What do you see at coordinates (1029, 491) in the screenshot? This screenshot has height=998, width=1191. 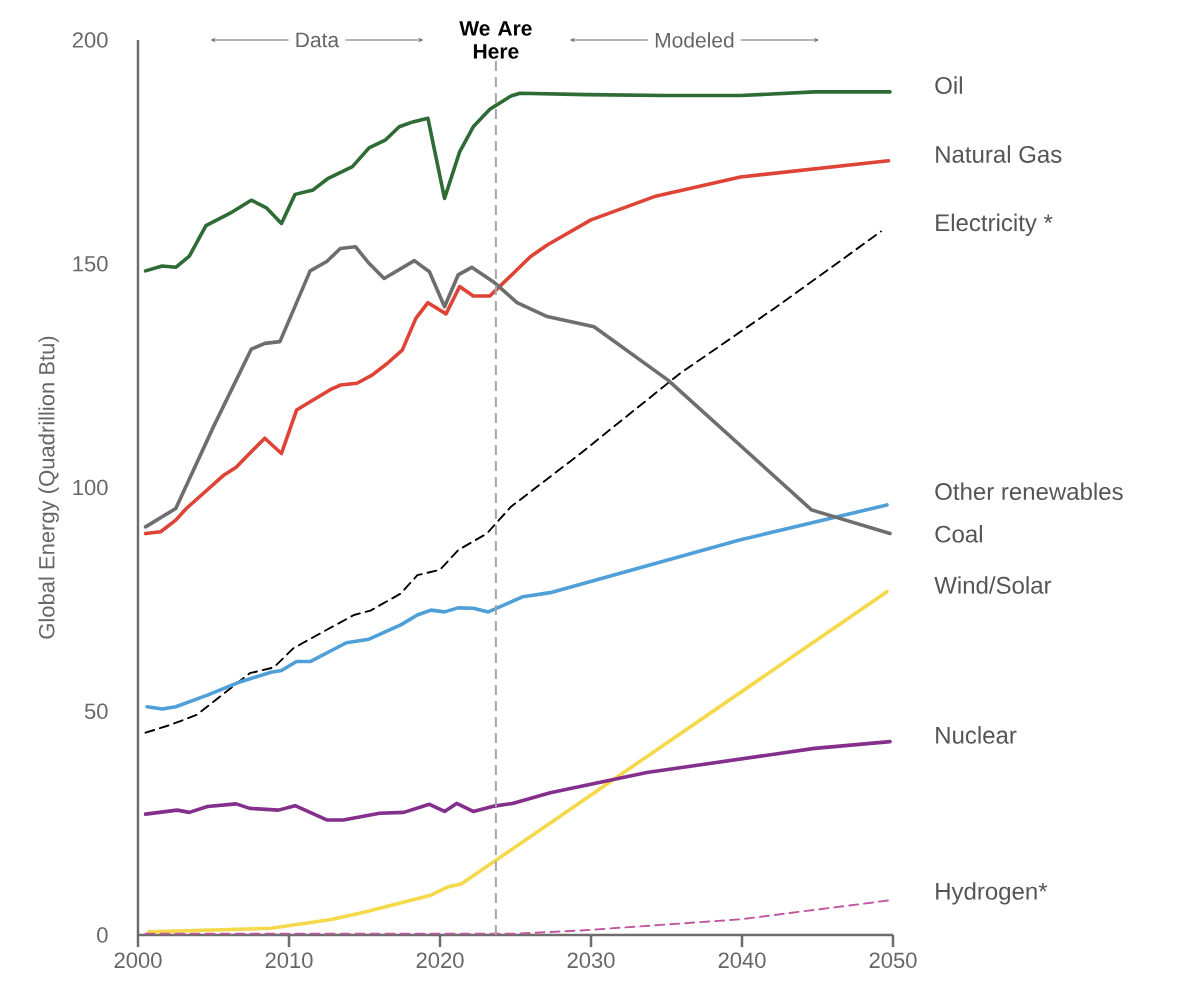 I see `text: Other renewables` at bounding box center [1029, 491].